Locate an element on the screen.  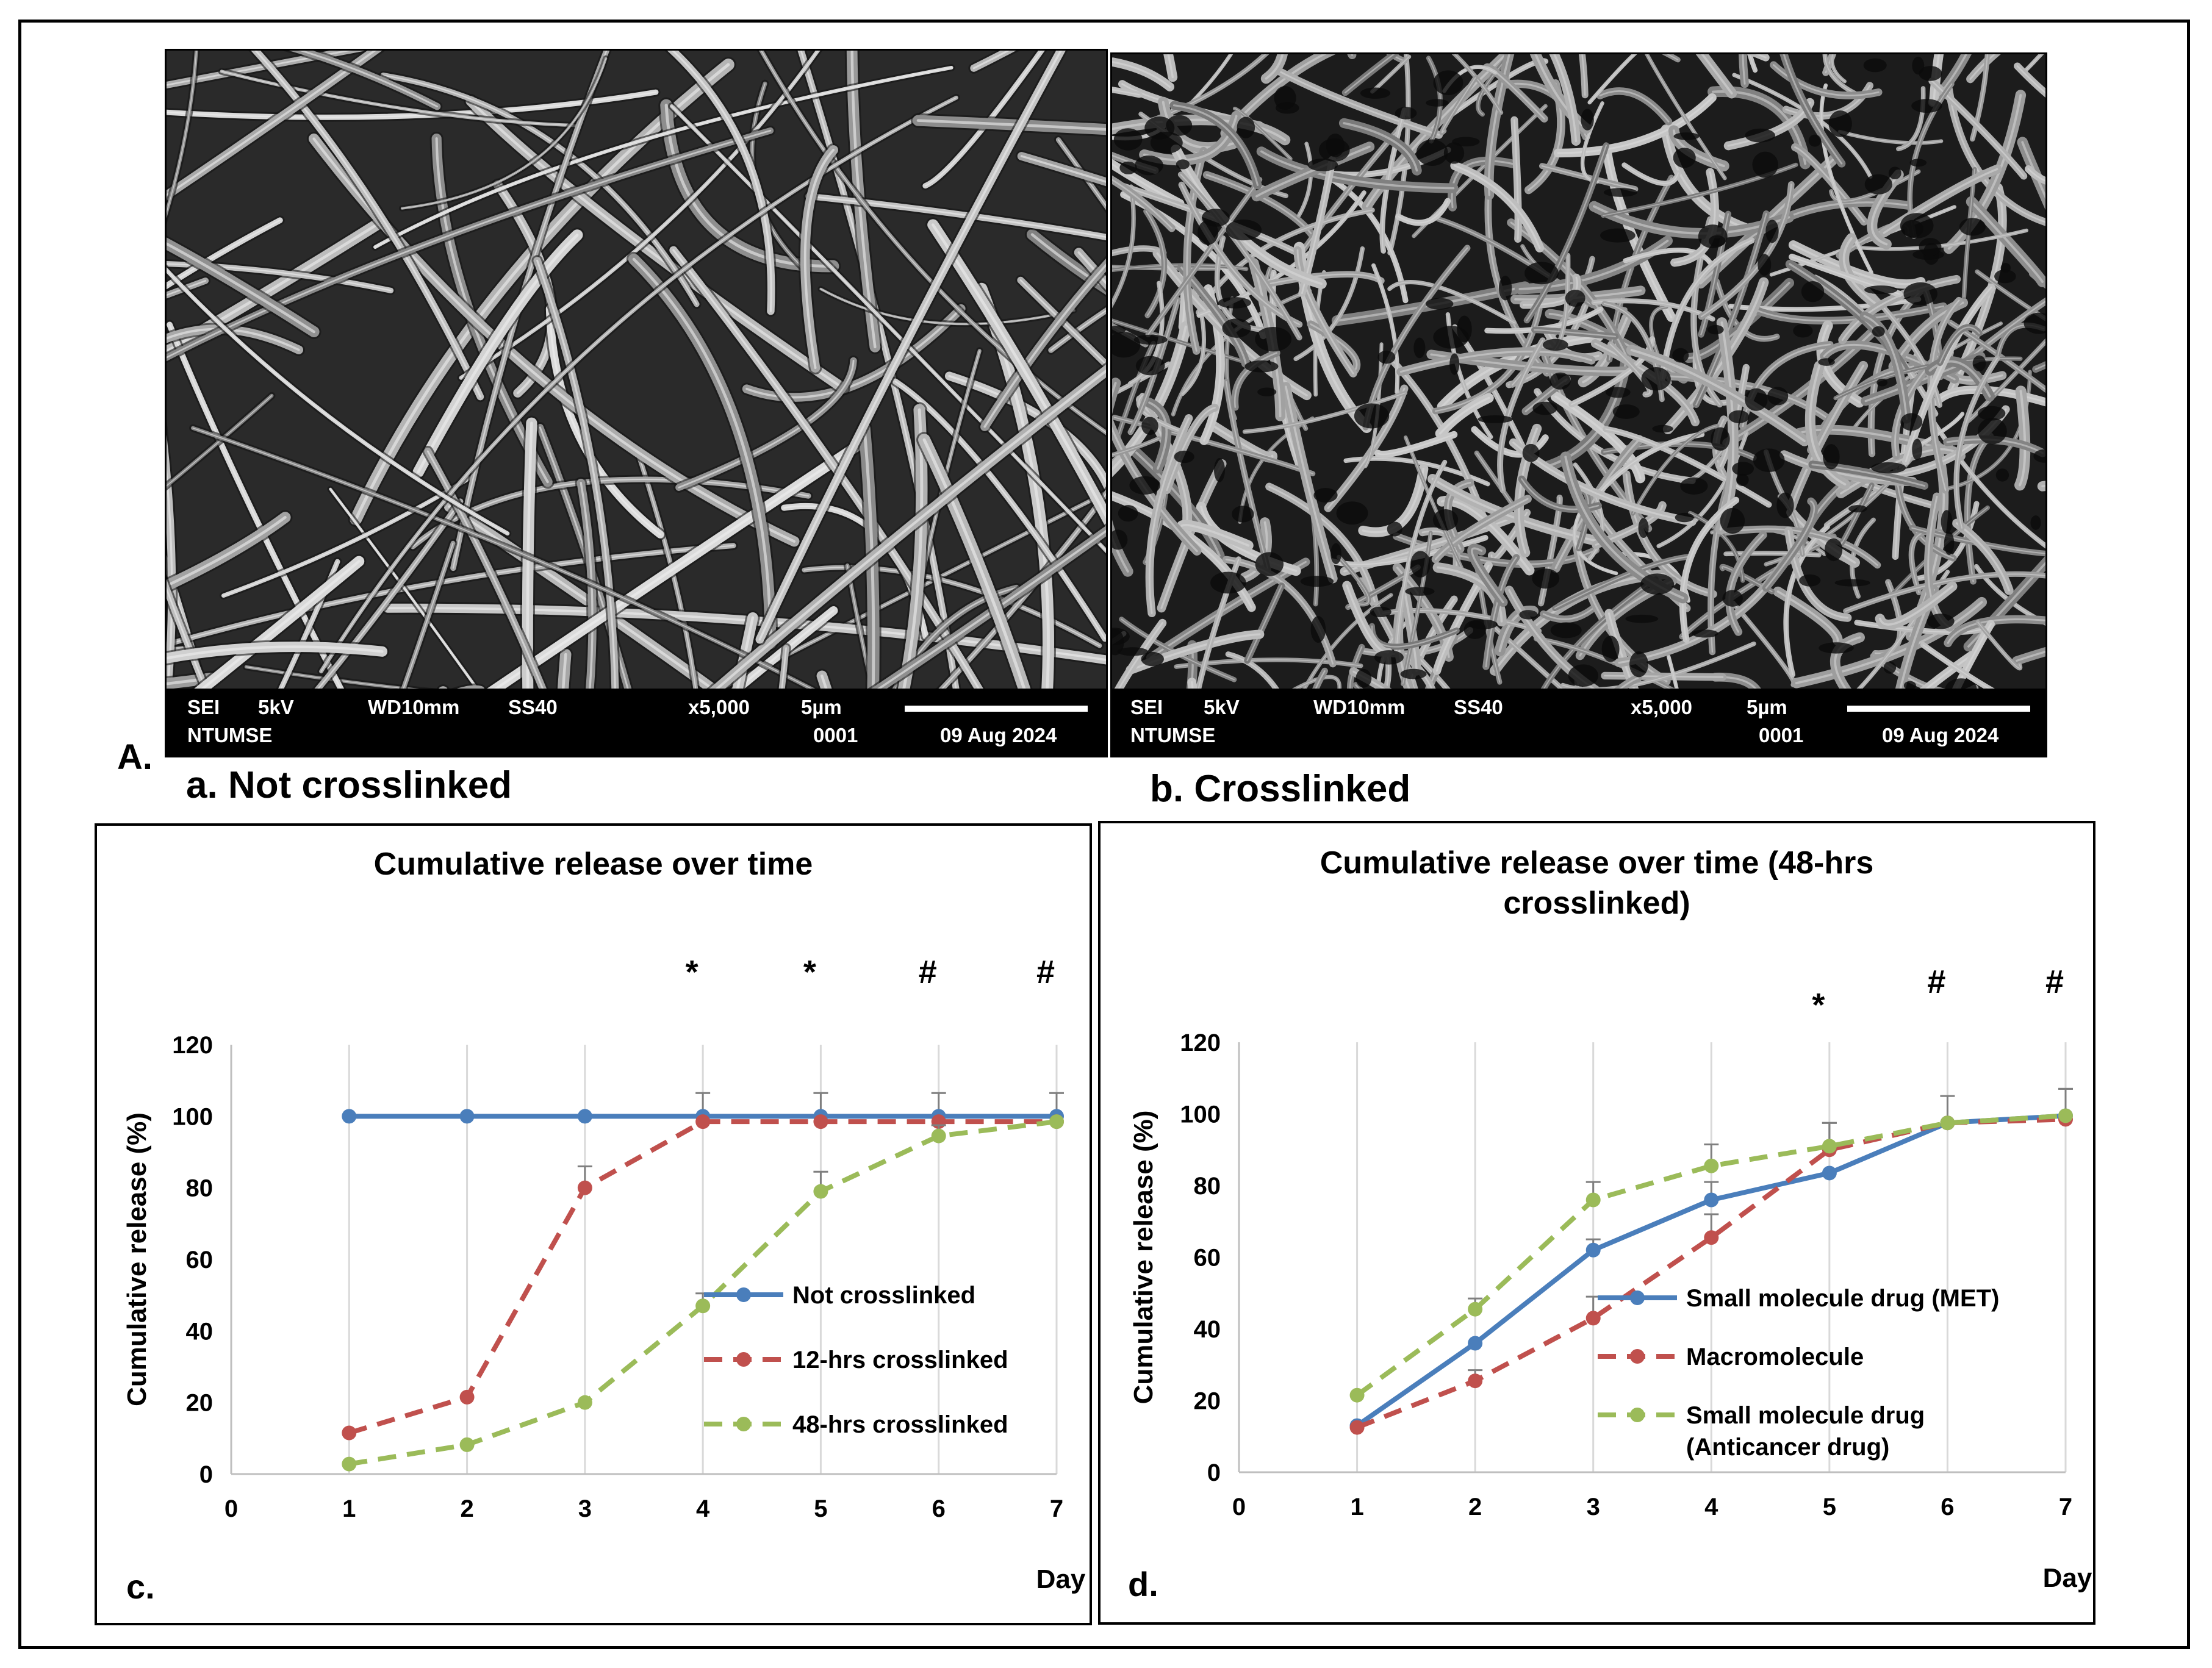
panel-label-A: A. is located at coordinates (135, 757).